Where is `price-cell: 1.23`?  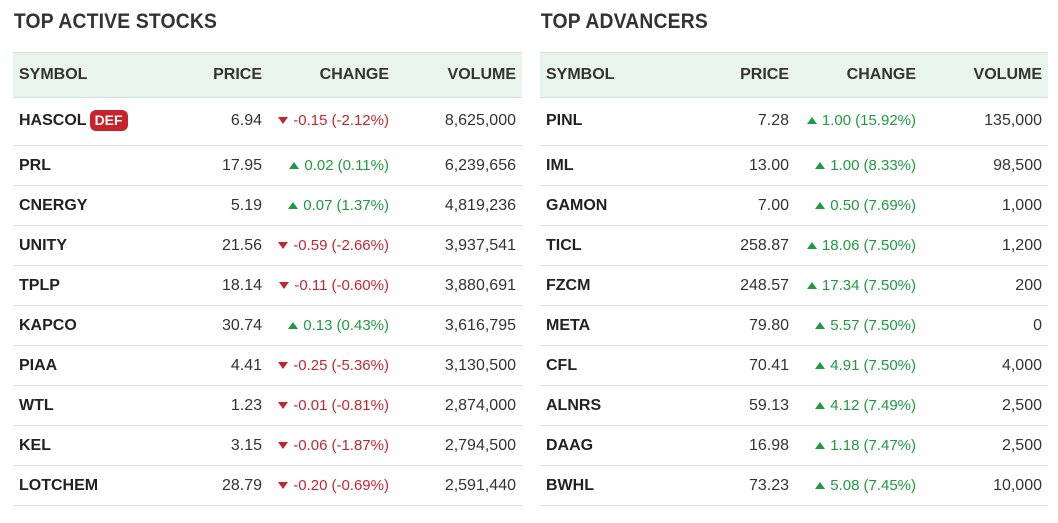
price-cell: 1.23 is located at coordinates (246, 405).